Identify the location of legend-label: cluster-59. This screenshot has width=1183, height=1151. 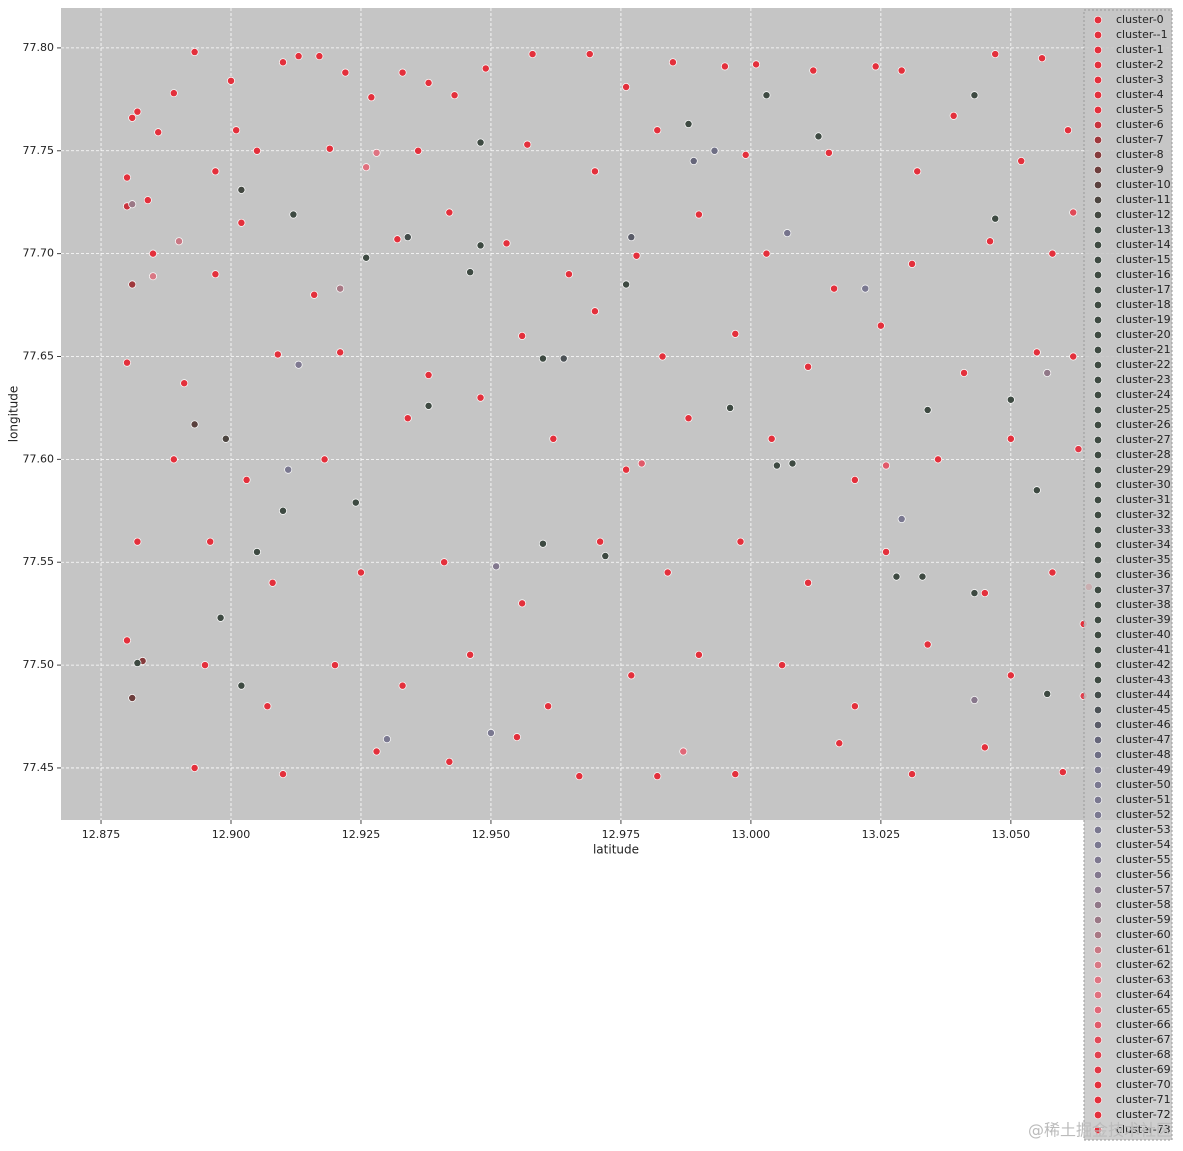
(1143, 919).